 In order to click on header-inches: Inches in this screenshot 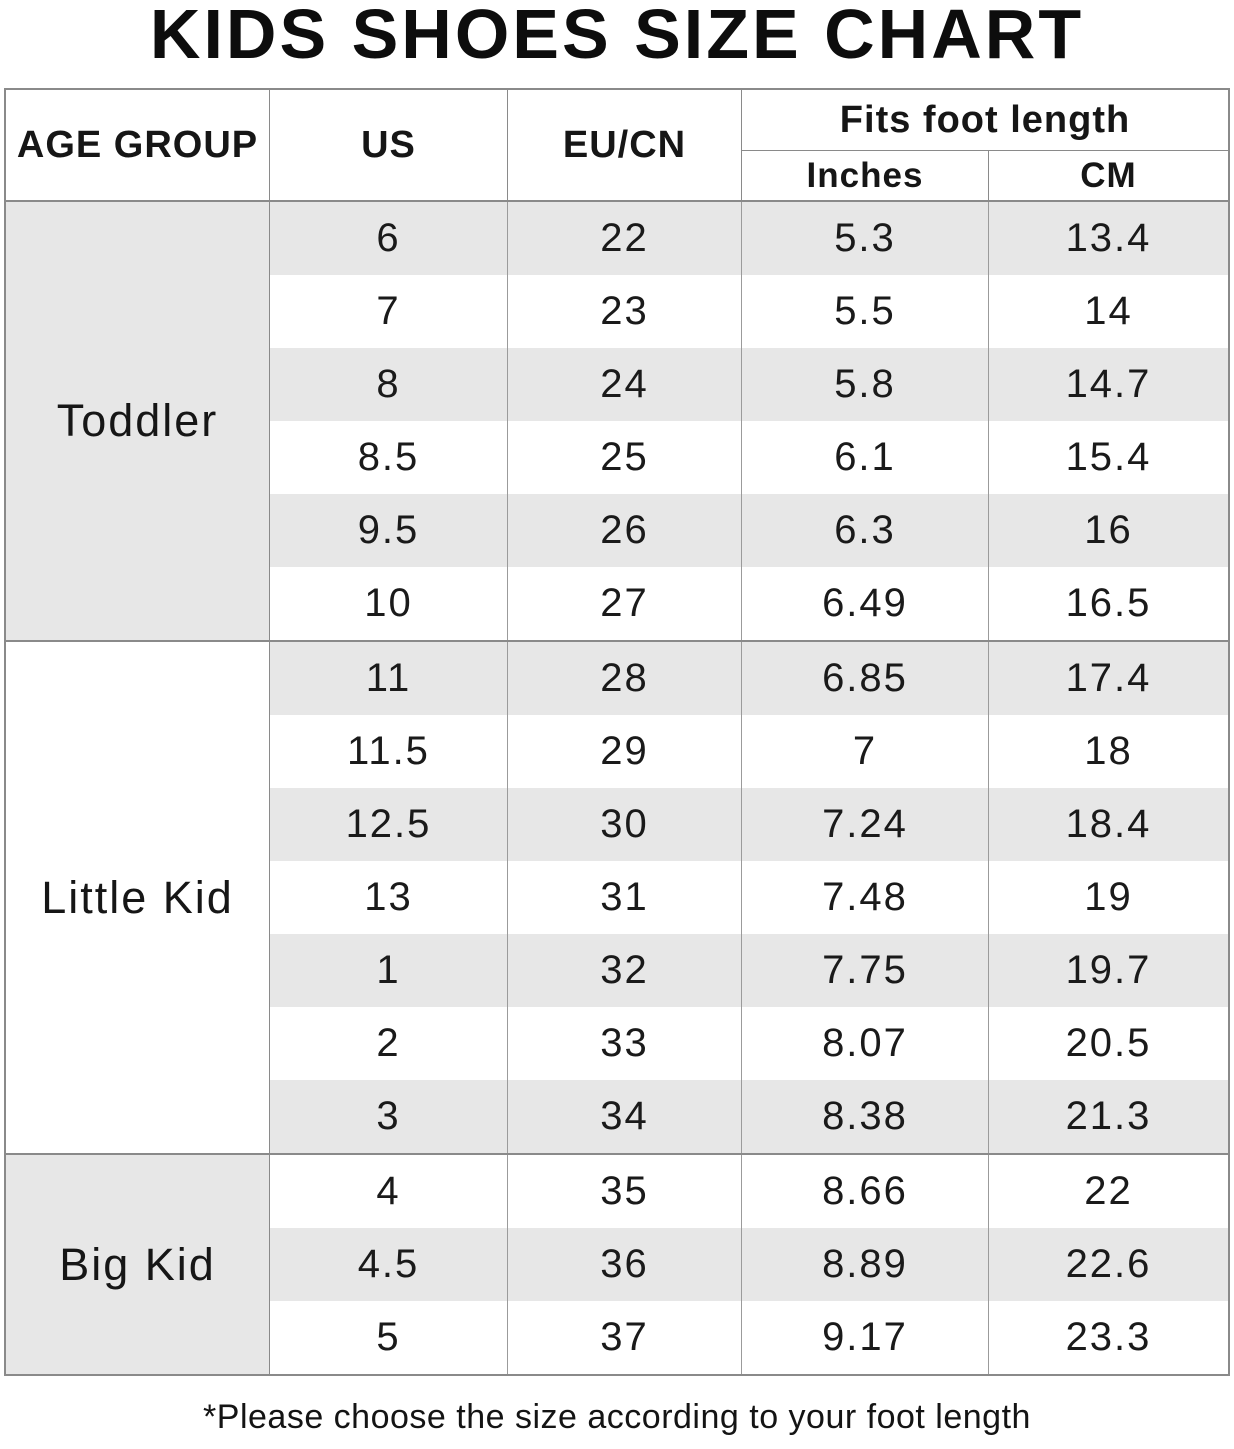, I will do `click(865, 175)`.